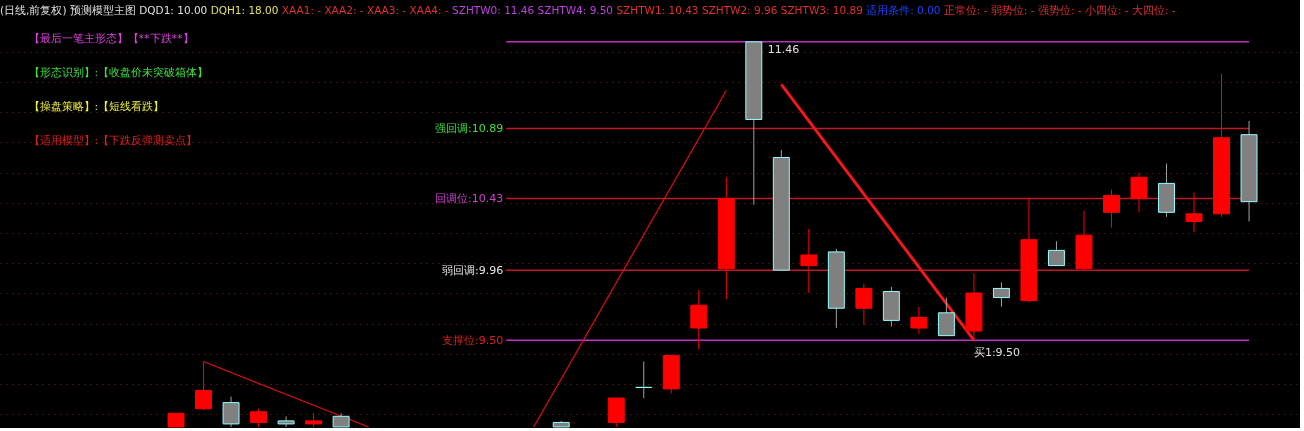 This screenshot has width=1304, height=431. I want to click on annotation: 【形态识别】:【收盘价未突破箱体】, so click(118, 72).